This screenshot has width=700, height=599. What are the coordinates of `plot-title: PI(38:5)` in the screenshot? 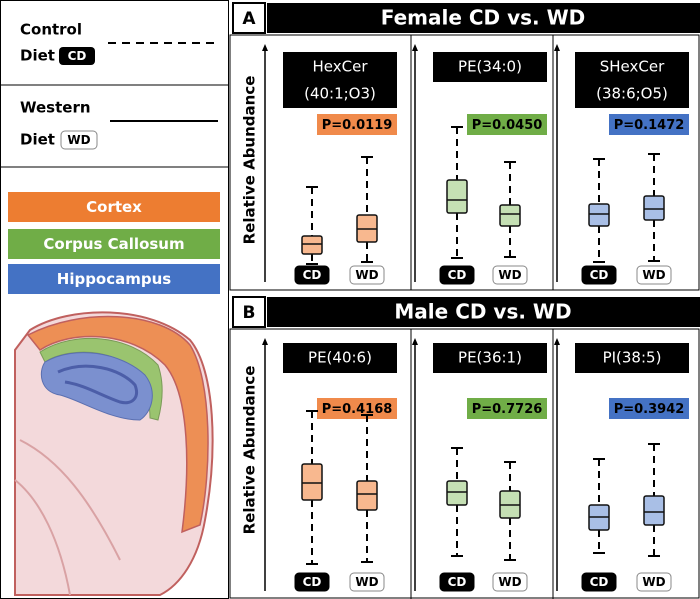 It's located at (632, 358).